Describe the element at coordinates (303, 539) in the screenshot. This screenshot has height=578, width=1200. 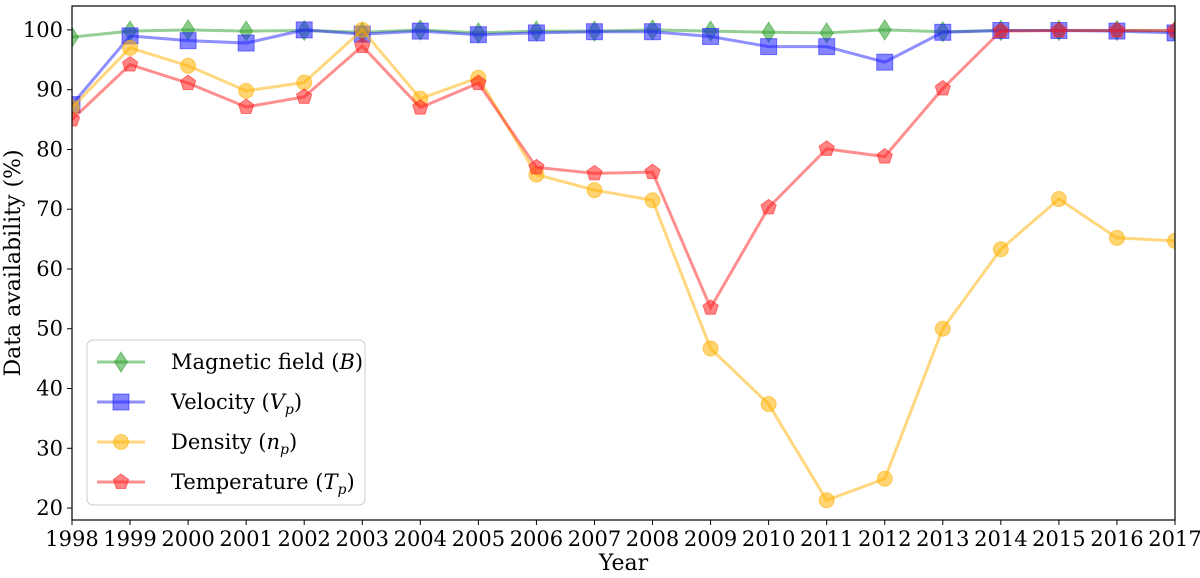
I see `x-tick-label: 2002` at that location.